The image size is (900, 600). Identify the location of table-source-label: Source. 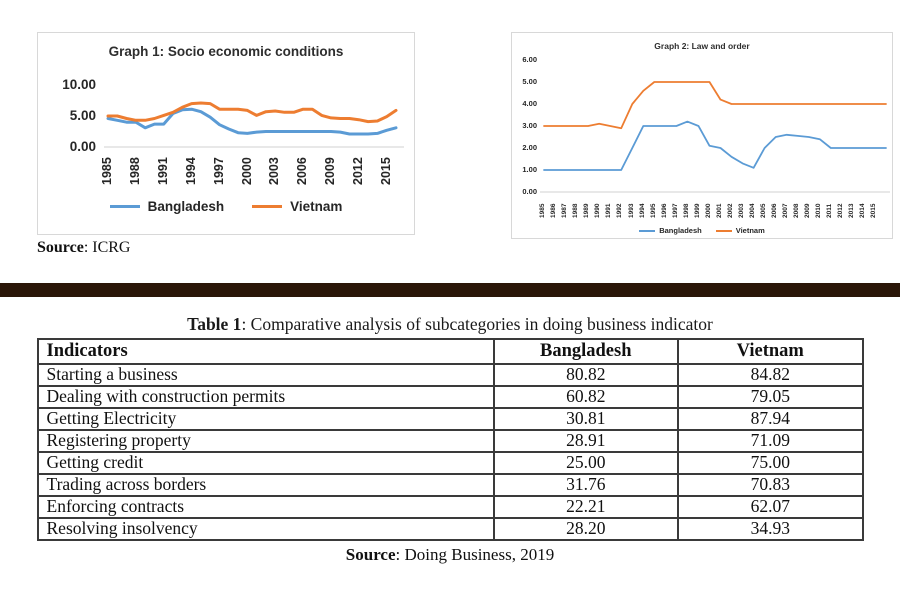
(370, 554).